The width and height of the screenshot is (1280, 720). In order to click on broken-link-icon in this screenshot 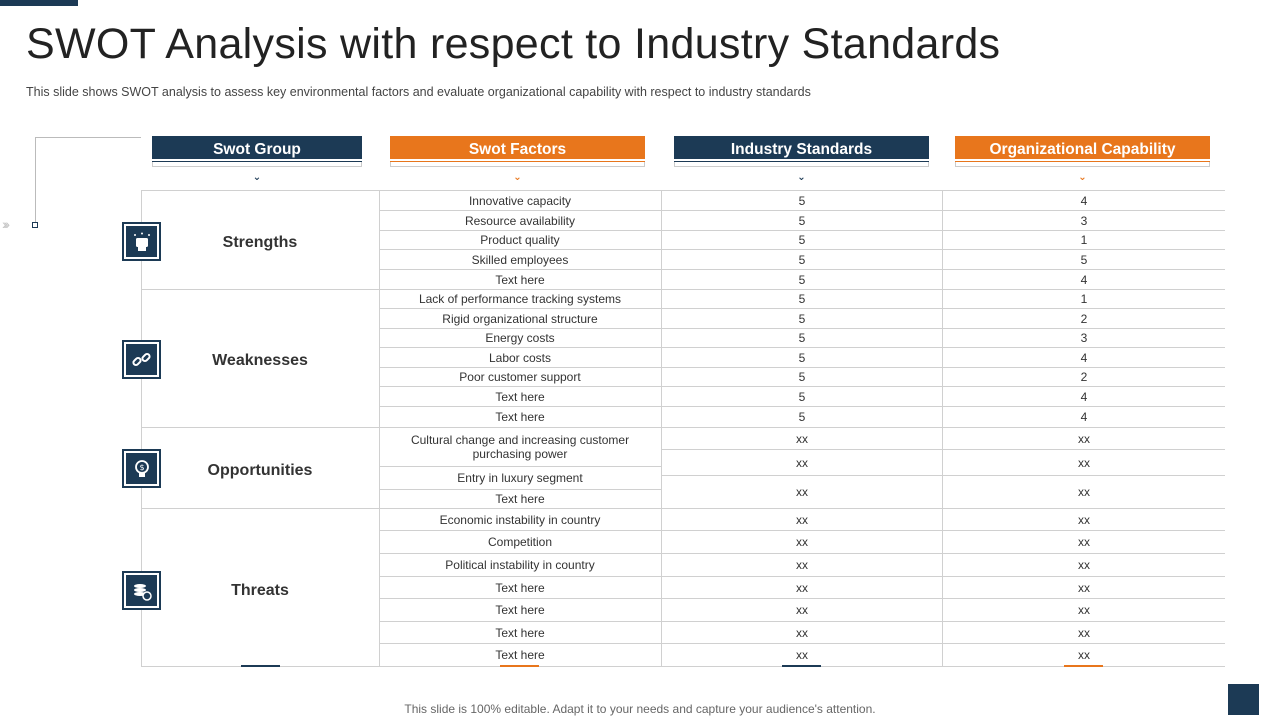, I will do `click(141, 359)`.